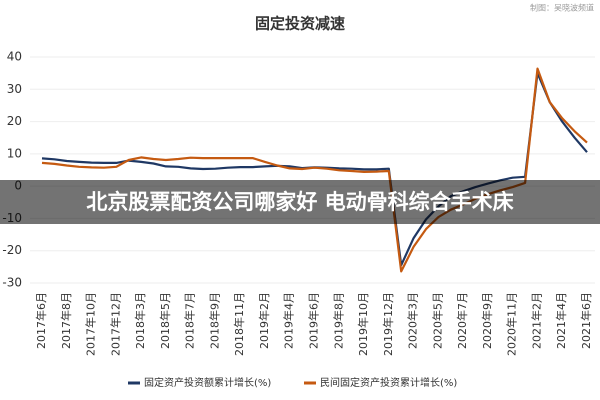  Describe the element at coordinates (363, 324) in the screenshot. I see `x-tick-label: 2019年10月` at that location.